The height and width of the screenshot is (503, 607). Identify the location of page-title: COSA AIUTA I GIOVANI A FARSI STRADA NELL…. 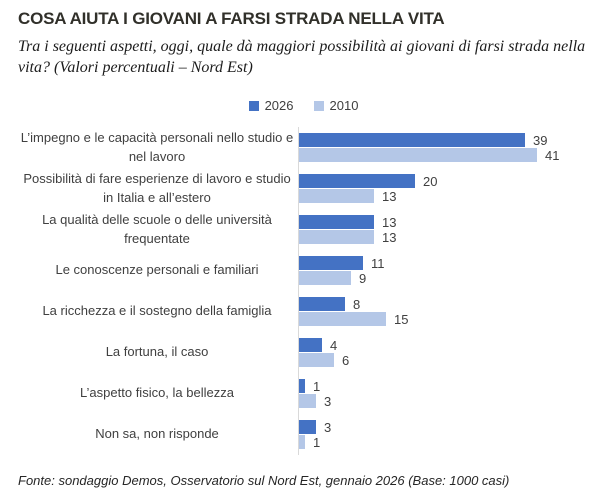
(231, 18).